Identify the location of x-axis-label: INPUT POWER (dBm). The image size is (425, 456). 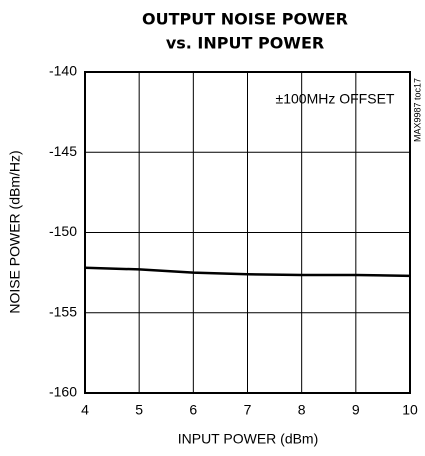
(248, 439).